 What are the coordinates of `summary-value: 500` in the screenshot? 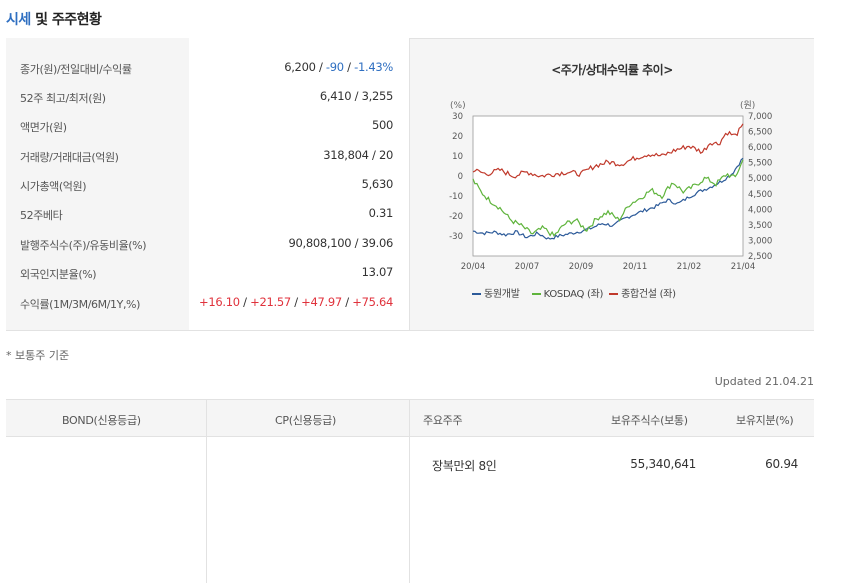 It's located at (382, 125).